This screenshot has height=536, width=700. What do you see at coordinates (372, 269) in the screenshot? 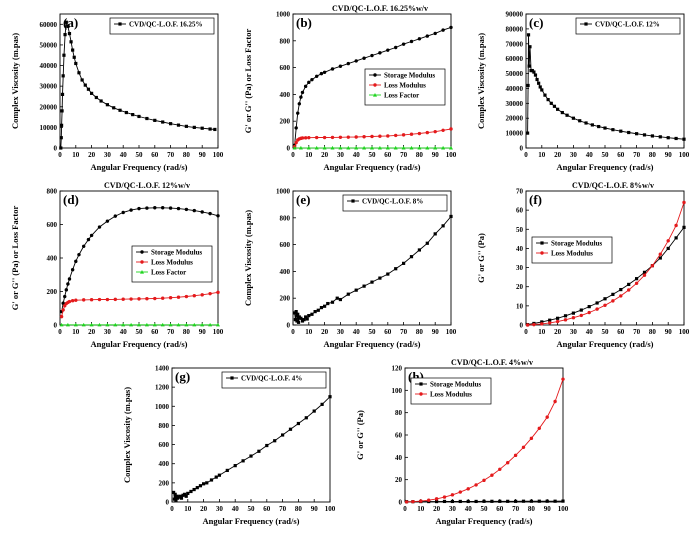
I see `series-cvd-qc-l-o-f-8-` at bounding box center [372, 269].